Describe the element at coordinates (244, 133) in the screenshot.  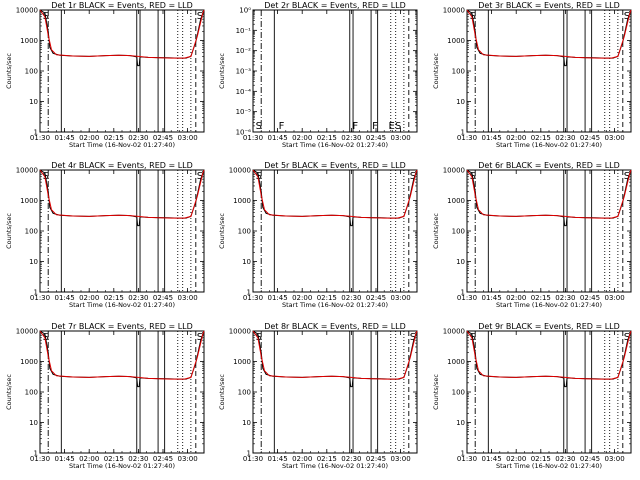
I see `y-tick-label: 10⁻⁶` at that location.